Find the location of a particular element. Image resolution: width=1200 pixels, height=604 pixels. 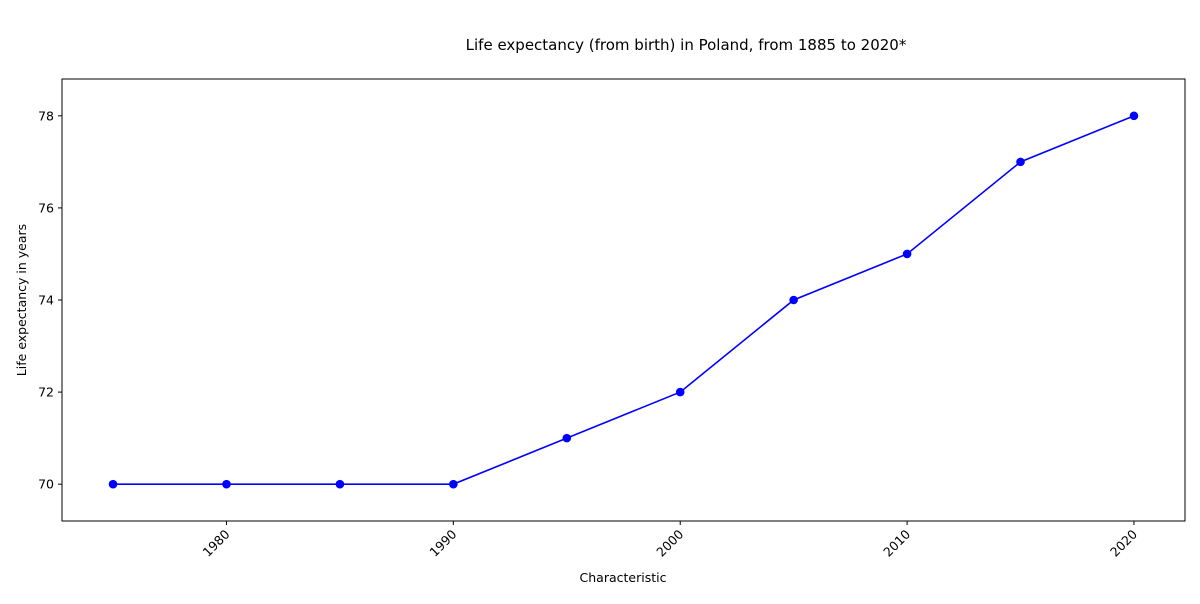

y-tick-label: 74 is located at coordinates (46, 300).